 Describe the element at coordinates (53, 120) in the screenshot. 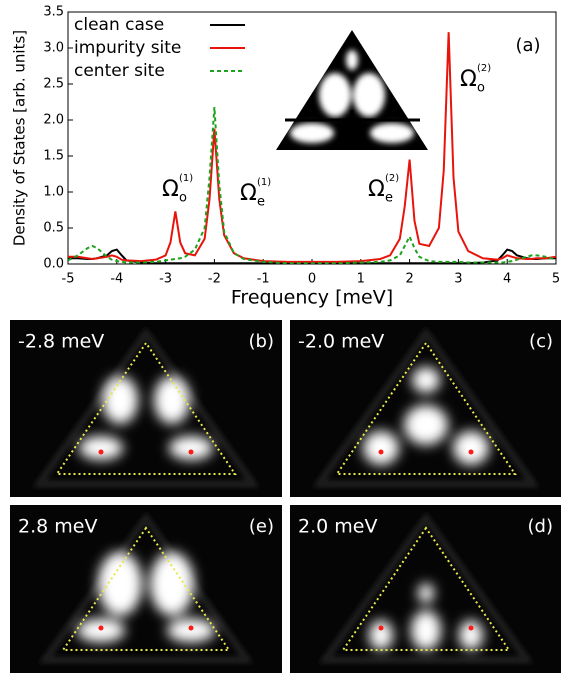

I see `y-tick-label: 2.0` at that location.